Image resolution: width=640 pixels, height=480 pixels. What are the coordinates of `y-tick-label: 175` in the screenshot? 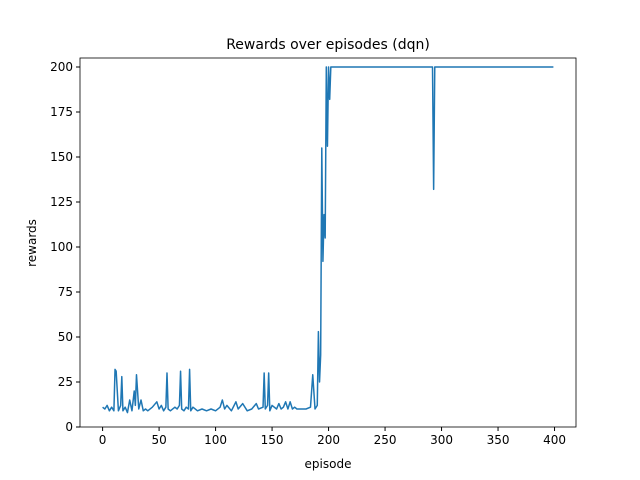 It's located at (61, 112).